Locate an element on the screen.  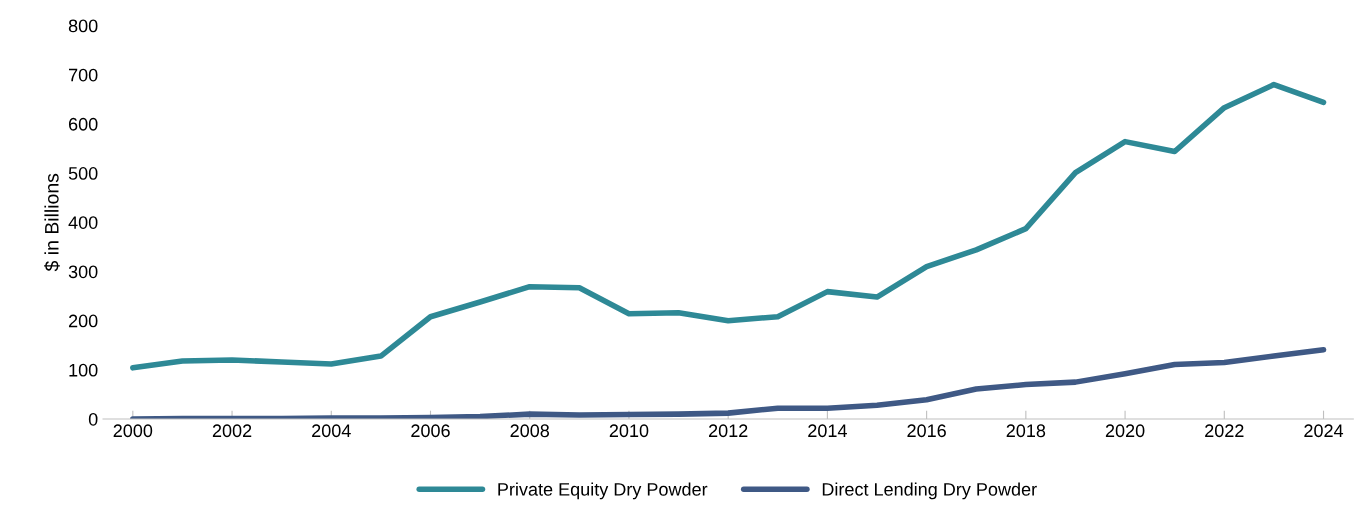
y-tick-label: 700 is located at coordinates (83, 75).